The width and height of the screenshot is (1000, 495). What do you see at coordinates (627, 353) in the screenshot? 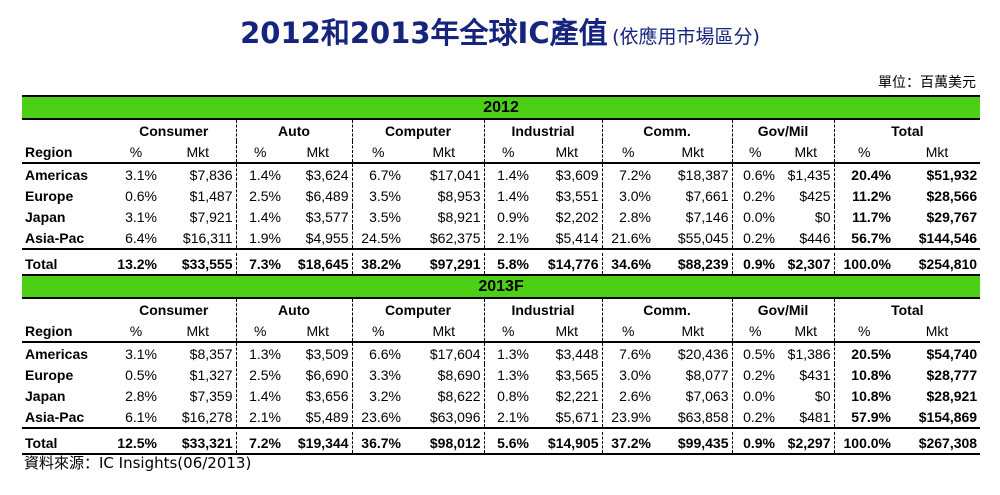
I see `table-row-cell: 7.6%` at bounding box center [627, 353].